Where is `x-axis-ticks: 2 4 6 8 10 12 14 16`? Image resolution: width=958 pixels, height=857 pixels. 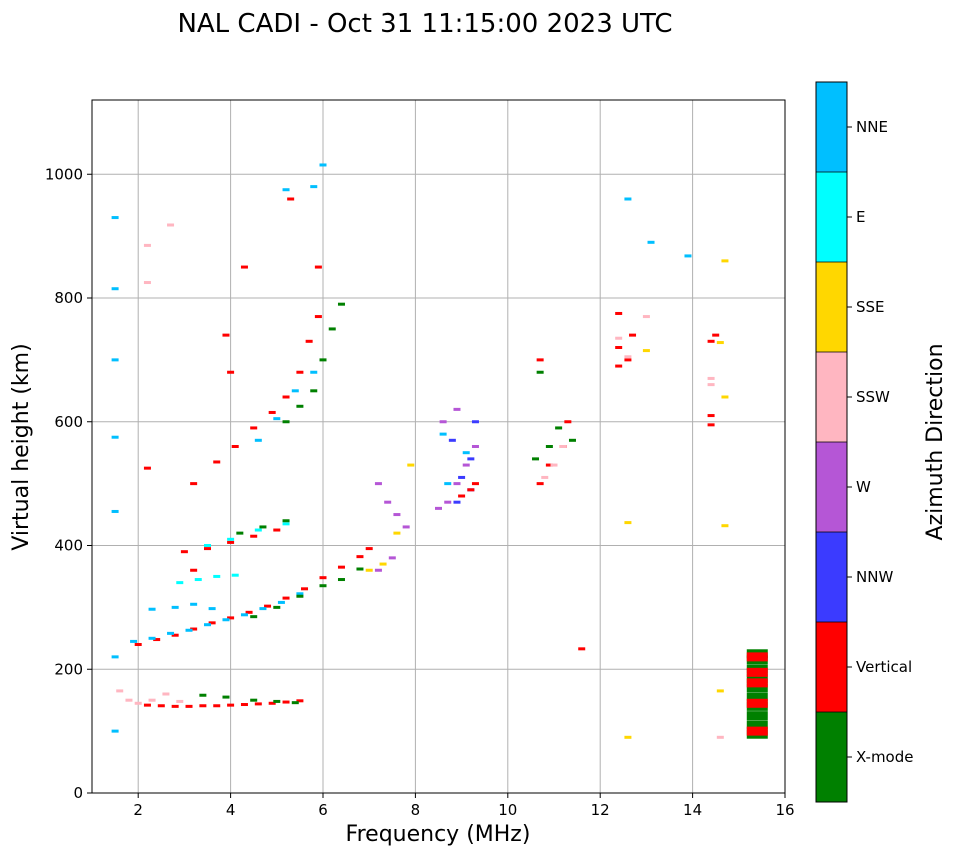 x-axis-ticks: 2 4 6 8 10 12 14 16 is located at coordinates (464, 806).